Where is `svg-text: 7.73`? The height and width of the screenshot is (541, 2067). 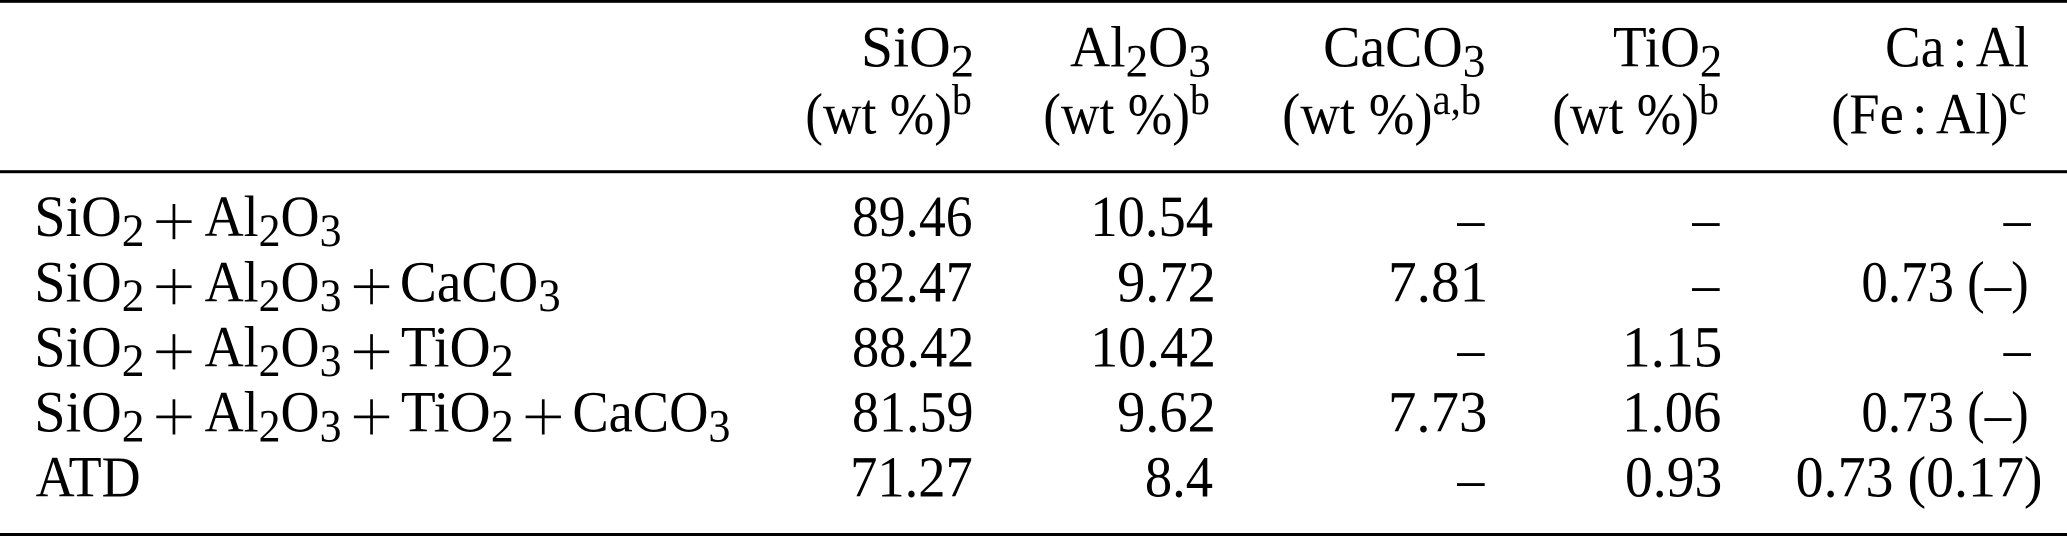 svg-text: 7.73 is located at coordinates (1437, 413).